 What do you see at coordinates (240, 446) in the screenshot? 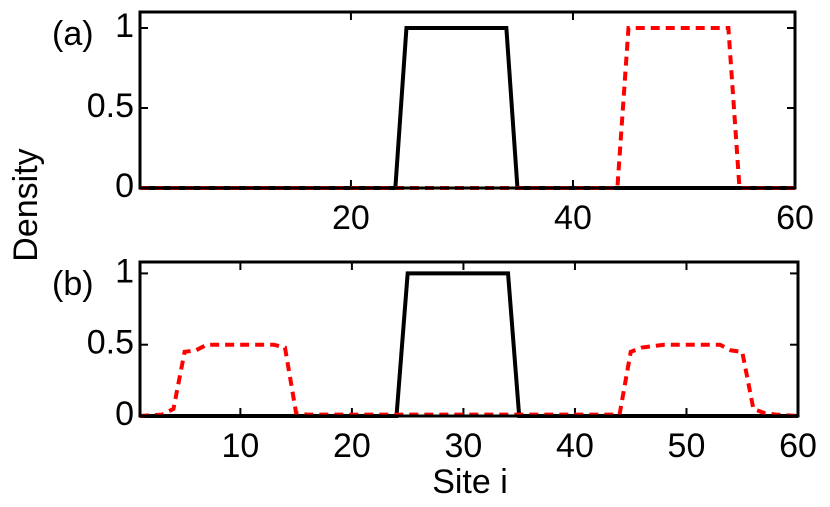
I see `x-tick-label: 10` at bounding box center [240, 446].